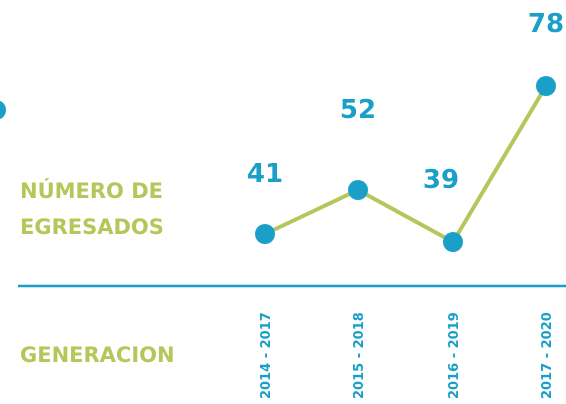  What do you see at coordinates (3, 110) in the screenshot?
I see `decorative-dot` at bounding box center [3, 110].